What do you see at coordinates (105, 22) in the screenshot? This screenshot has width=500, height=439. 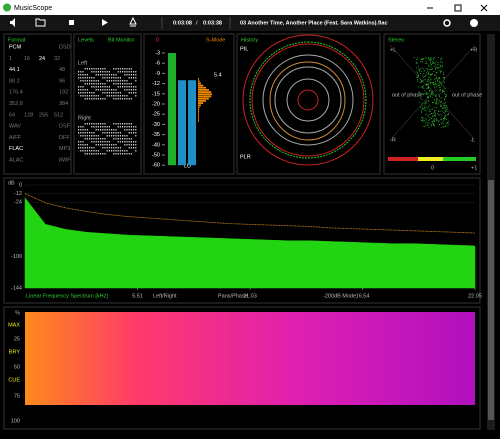 I see `play-button` at bounding box center [105, 22].